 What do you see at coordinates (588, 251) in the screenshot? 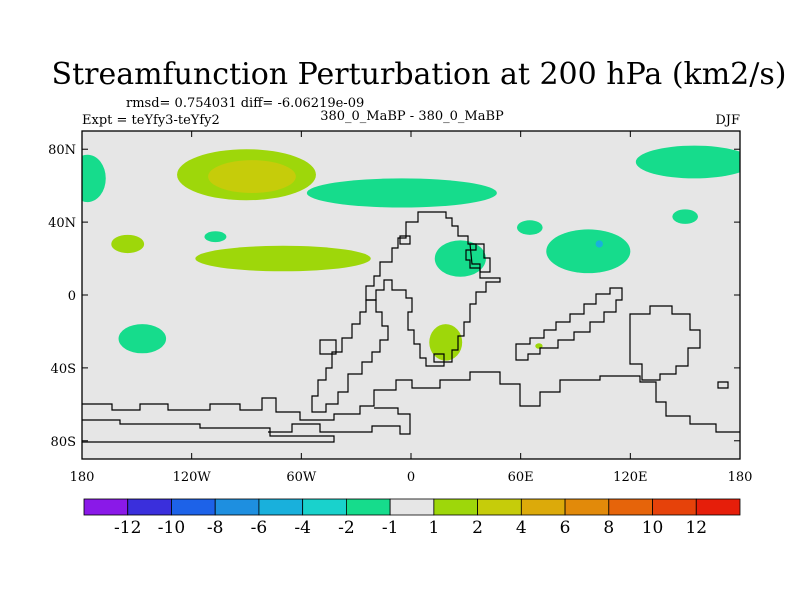
I see `contour-region-east-asia-low` at bounding box center [588, 251].